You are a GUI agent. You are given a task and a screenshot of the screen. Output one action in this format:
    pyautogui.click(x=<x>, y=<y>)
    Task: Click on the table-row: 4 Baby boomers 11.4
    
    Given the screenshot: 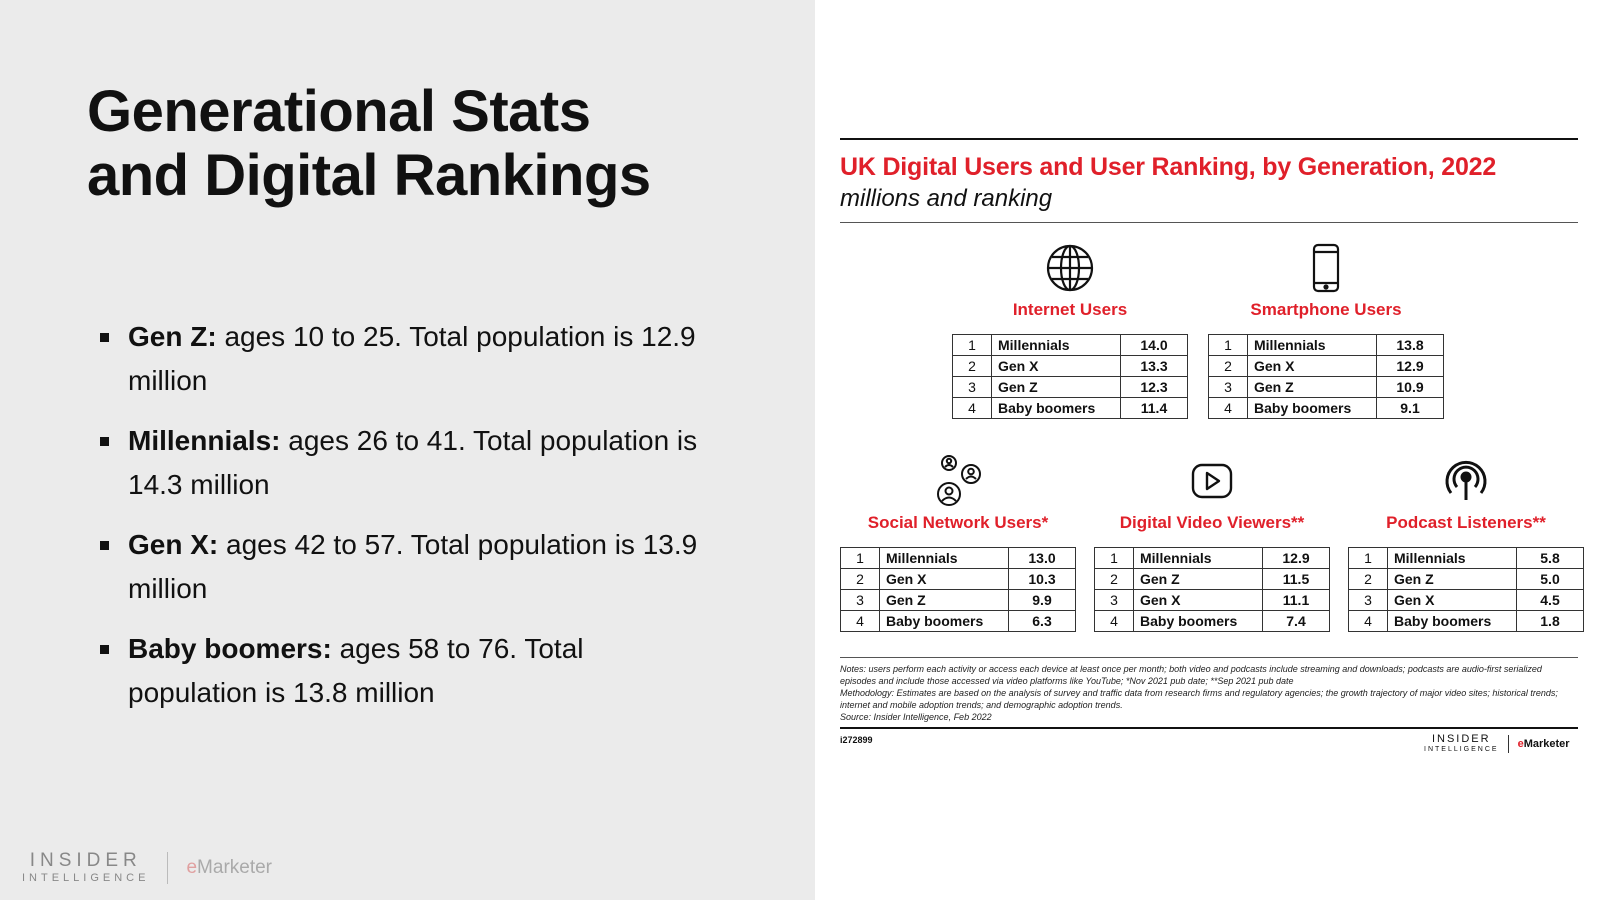 What is the action you would take?
    pyautogui.click(x=1070, y=408)
    